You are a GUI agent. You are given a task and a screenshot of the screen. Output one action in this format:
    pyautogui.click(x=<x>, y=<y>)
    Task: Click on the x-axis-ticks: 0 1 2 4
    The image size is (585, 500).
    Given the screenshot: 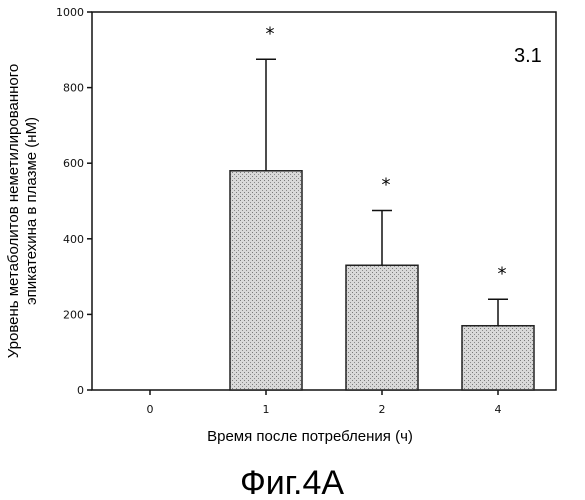 What is the action you would take?
    pyautogui.click(x=324, y=403)
    